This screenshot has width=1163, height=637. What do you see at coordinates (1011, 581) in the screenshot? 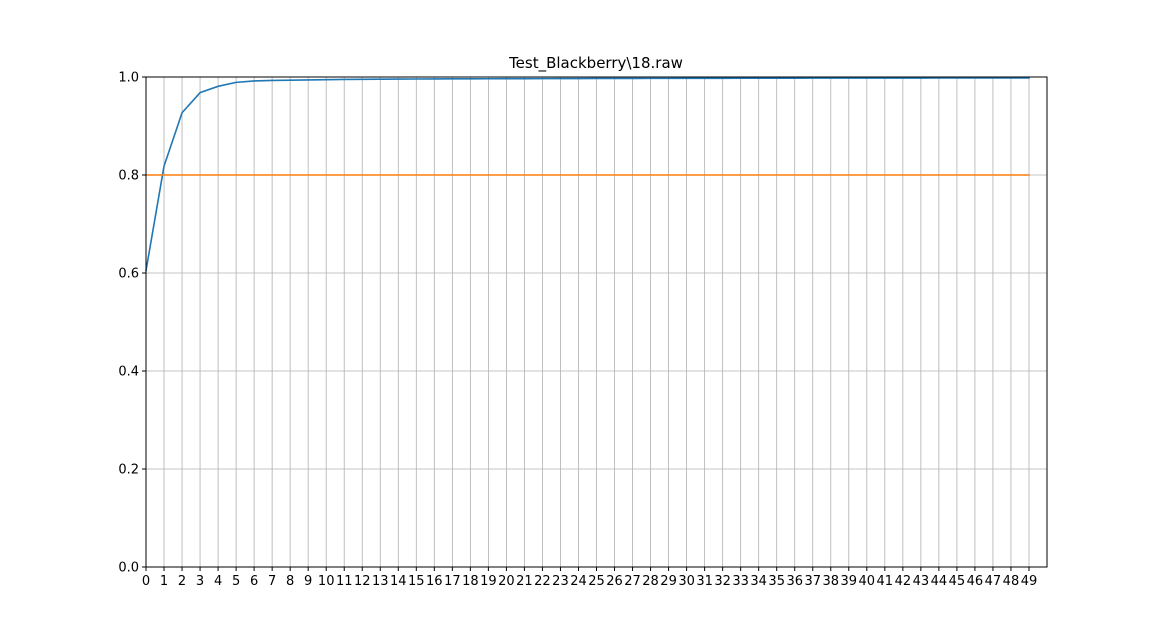
I see `x-tick-label: 48` at bounding box center [1011, 581].